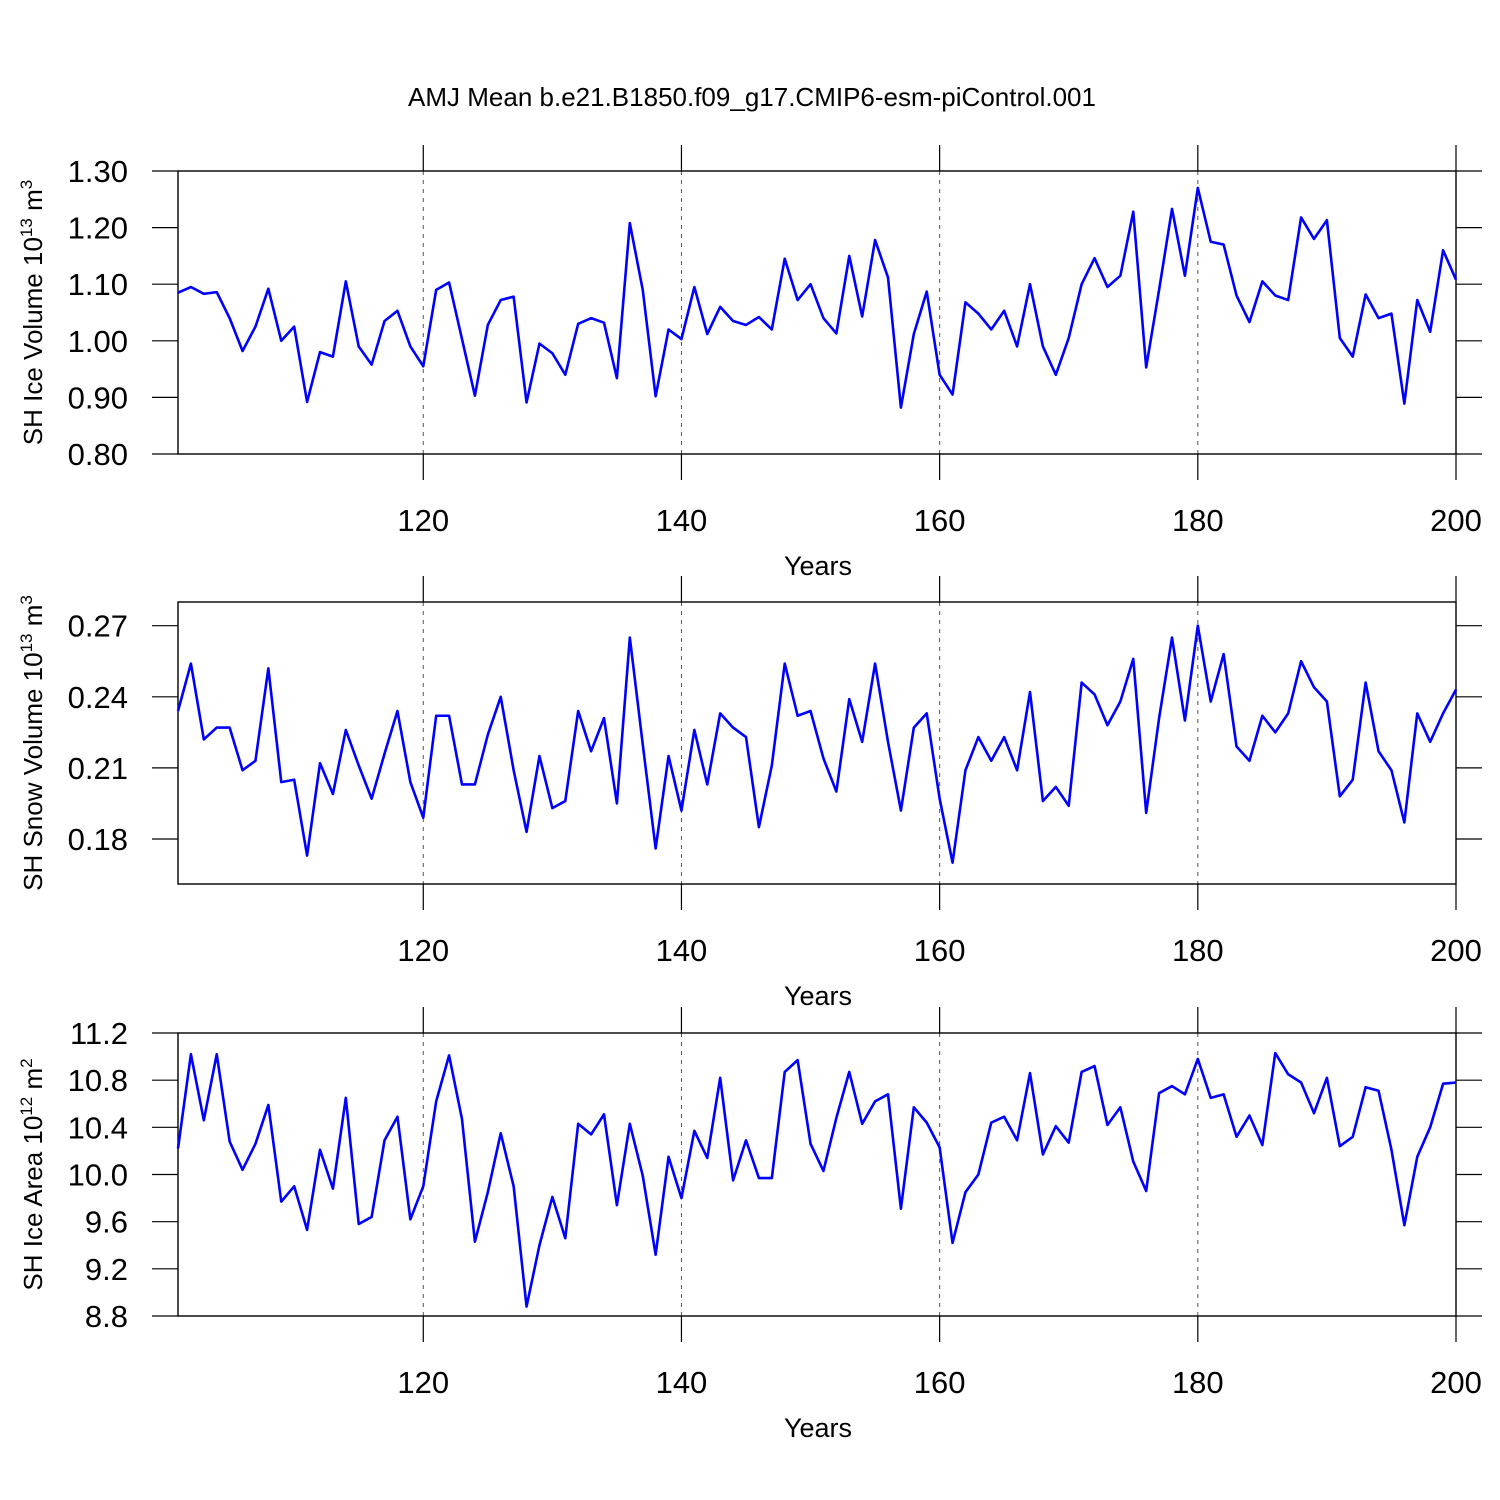  Describe the element at coordinates (106, 1269) in the screenshot. I see `y-tick-label: 9.2` at that location.